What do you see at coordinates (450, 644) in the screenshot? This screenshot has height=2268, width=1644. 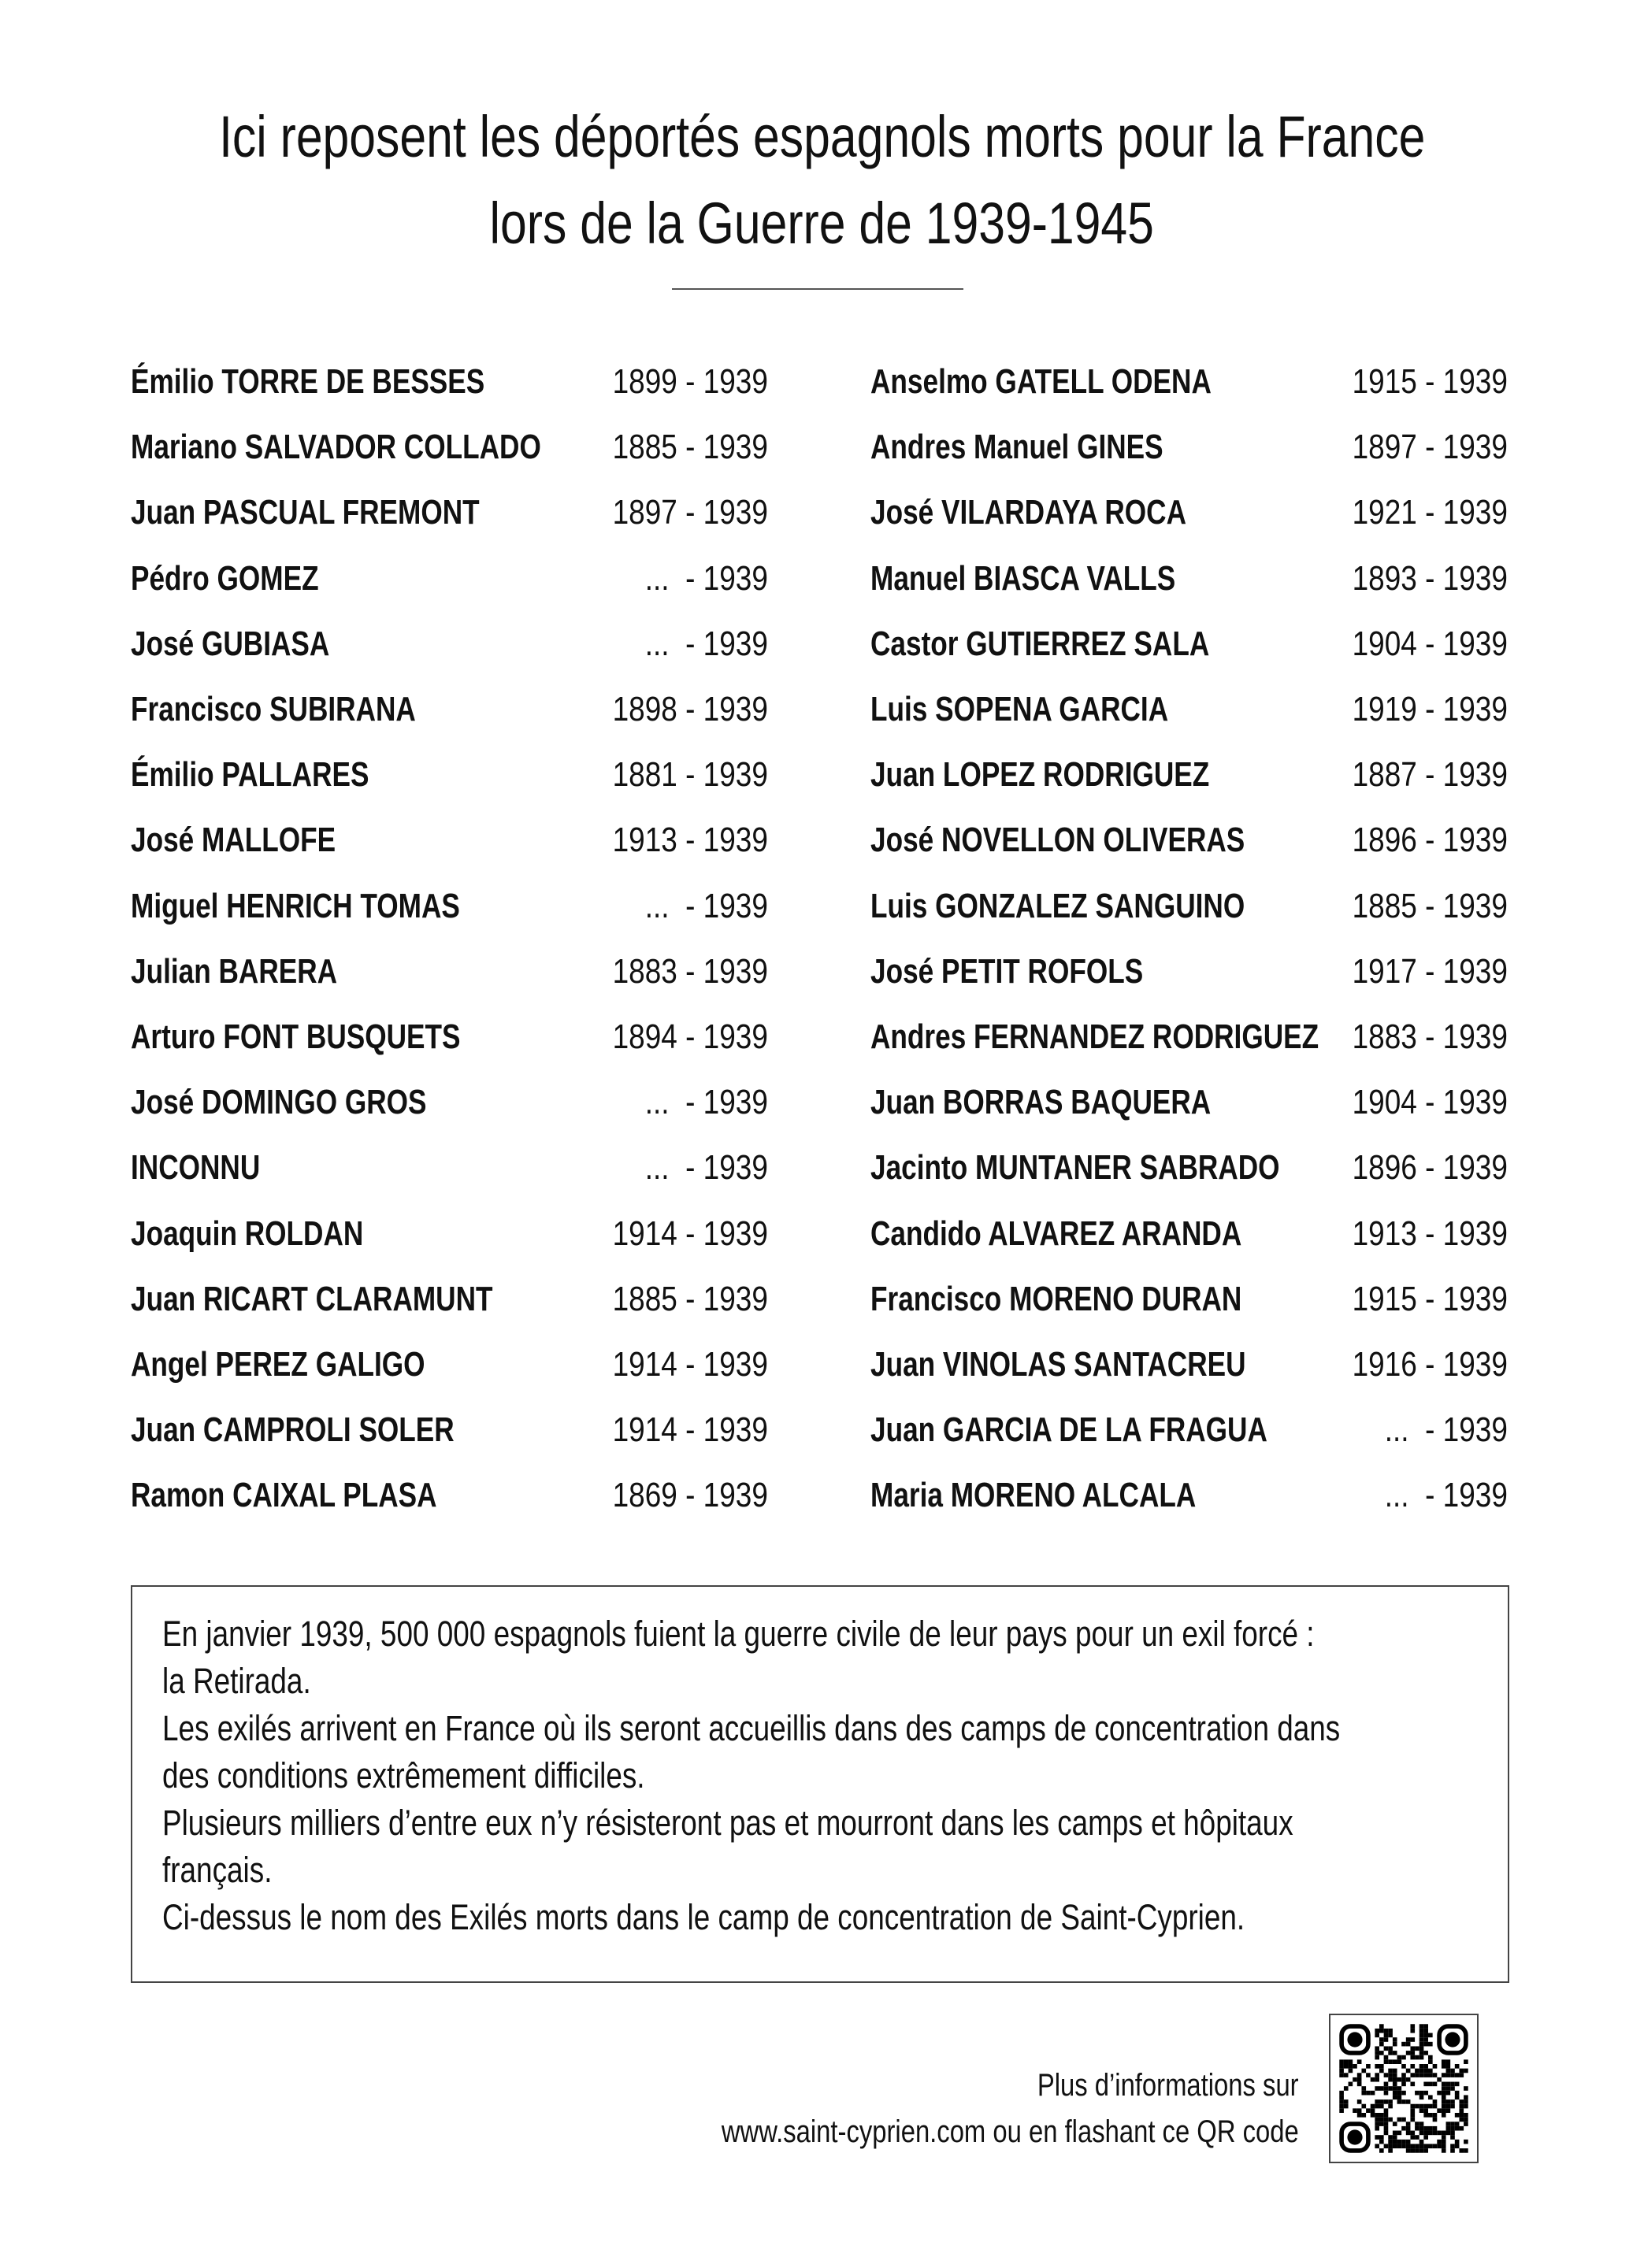 I see `list-item: José GUBIASA ... - 1939` at bounding box center [450, 644].